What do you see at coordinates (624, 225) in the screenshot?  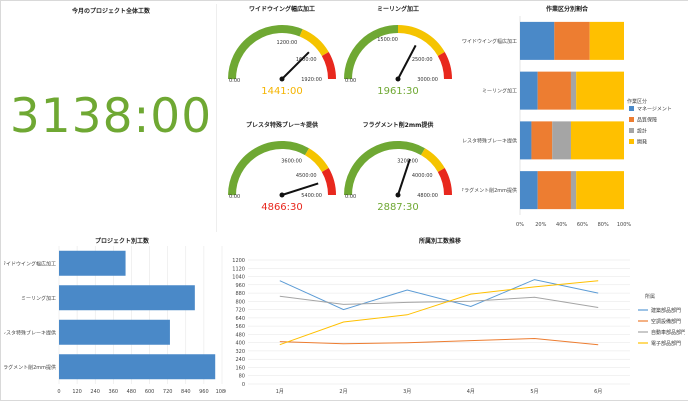 I see `x-tick-label: 100%` at bounding box center [624, 225].